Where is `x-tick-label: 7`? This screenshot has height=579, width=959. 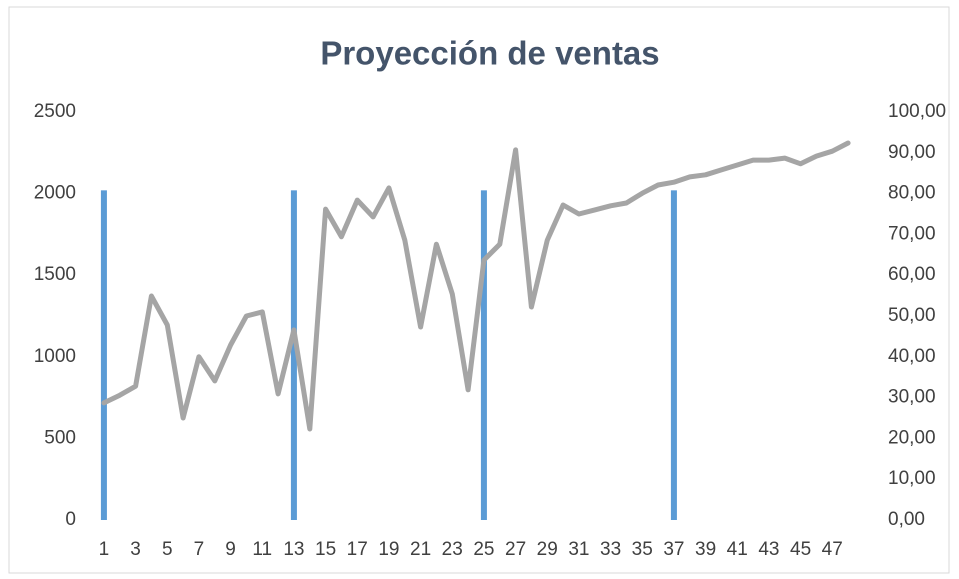 x-tick-label: 7 is located at coordinates (199, 549).